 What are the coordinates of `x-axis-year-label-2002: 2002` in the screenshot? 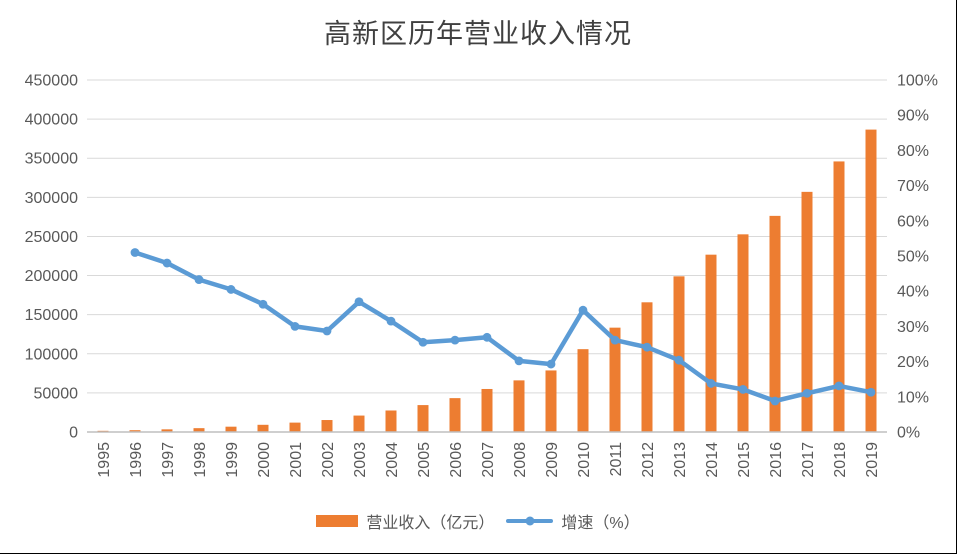 It's located at (328, 460).